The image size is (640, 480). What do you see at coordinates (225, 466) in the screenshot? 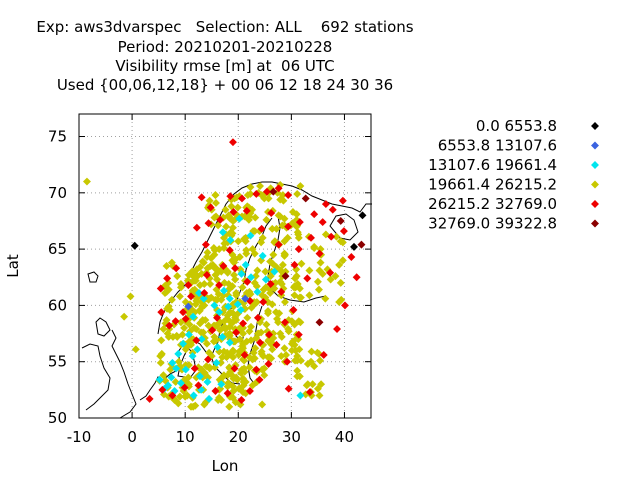
I see `x-axis-label: Lon` at bounding box center [225, 466].